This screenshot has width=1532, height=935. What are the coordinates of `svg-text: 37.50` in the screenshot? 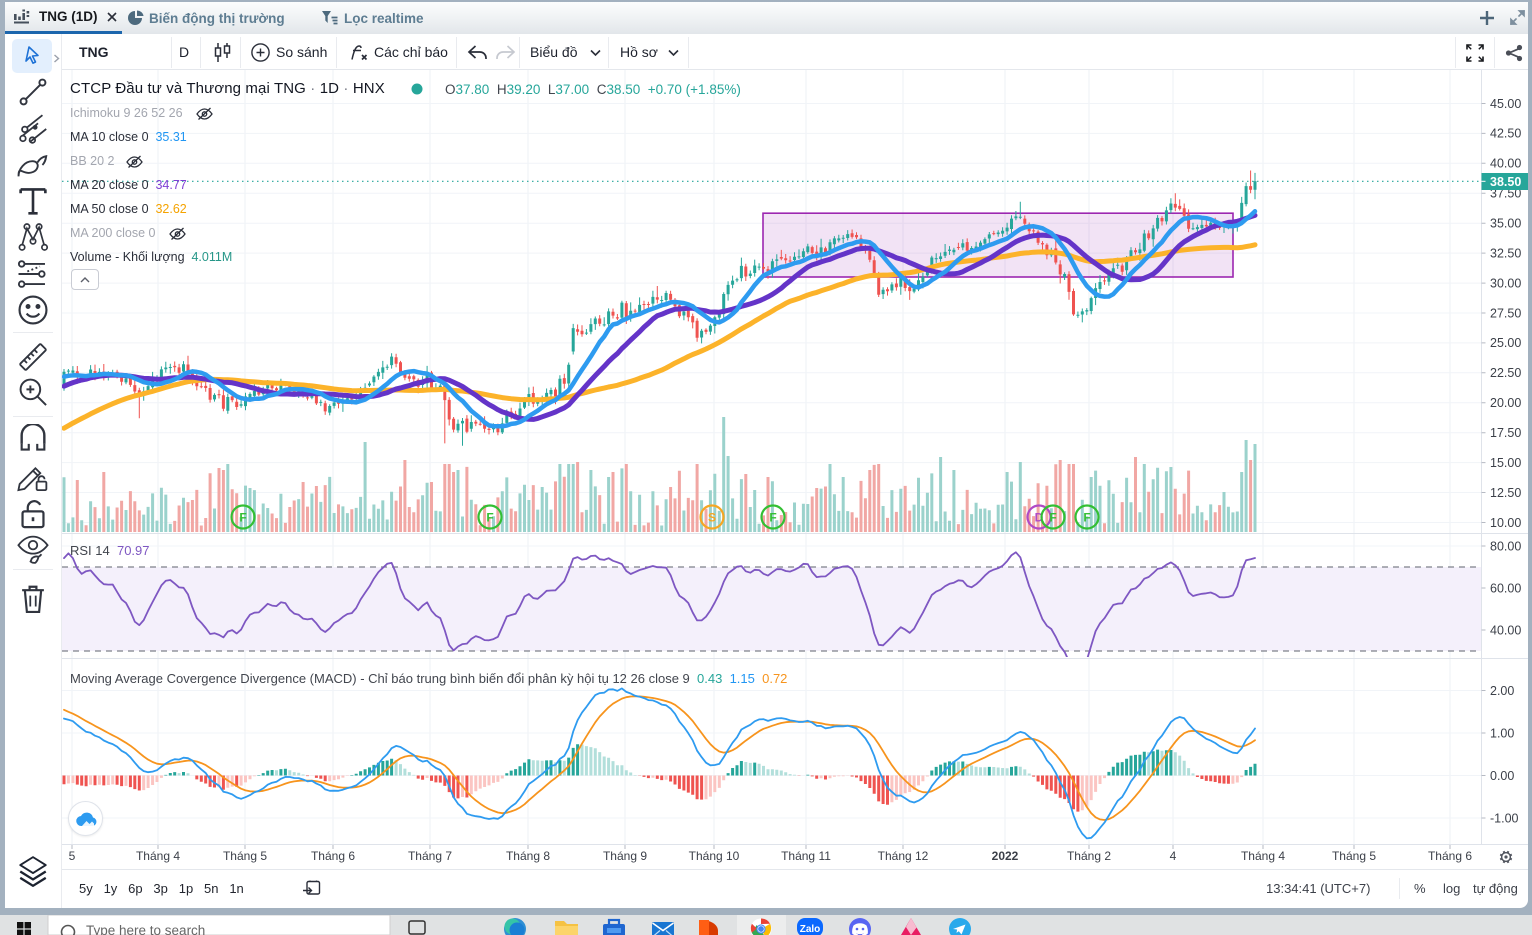 It's located at (1505, 194).